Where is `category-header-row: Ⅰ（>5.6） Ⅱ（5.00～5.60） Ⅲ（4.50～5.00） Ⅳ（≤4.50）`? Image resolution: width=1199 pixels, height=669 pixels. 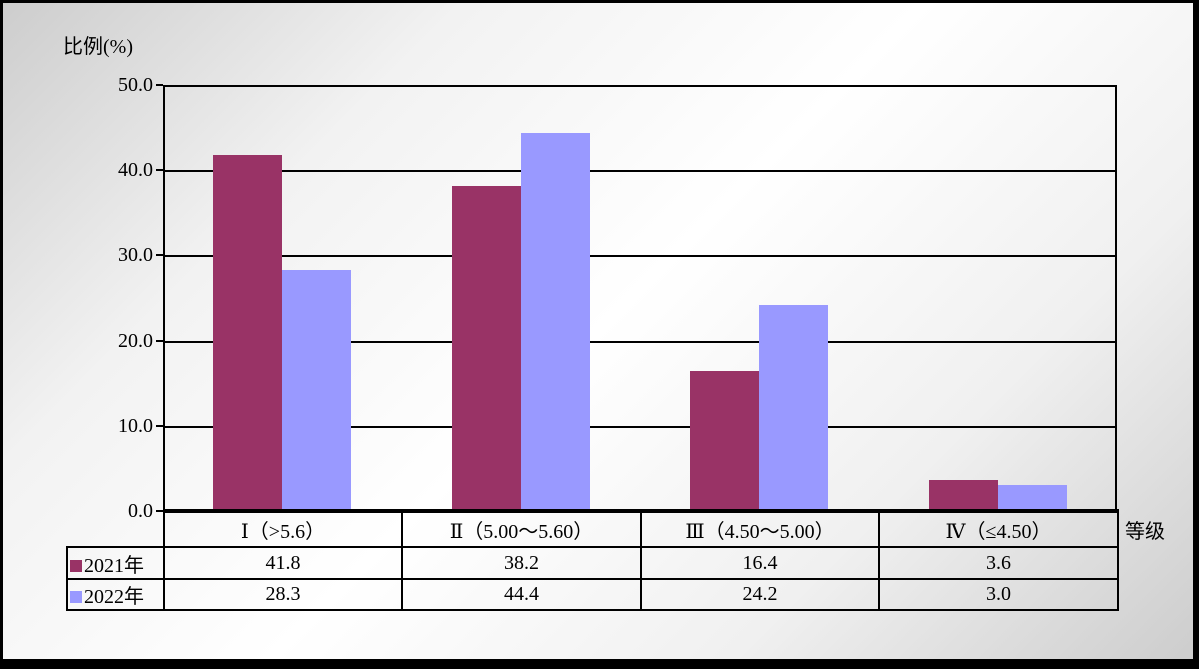
category-header-row: Ⅰ（>5.6） Ⅱ（5.00～5.60） Ⅲ（4.50～5.00） Ⅳ（≤4.50） is located at coordinates (593, 528).